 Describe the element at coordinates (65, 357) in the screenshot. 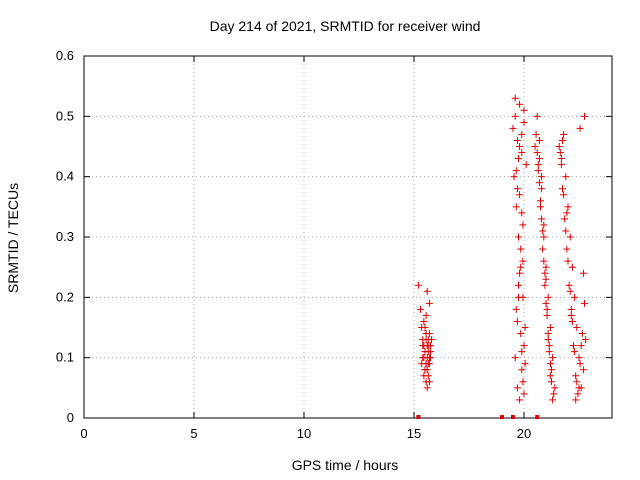

I see `y-tick-label: 0.1` at that location.